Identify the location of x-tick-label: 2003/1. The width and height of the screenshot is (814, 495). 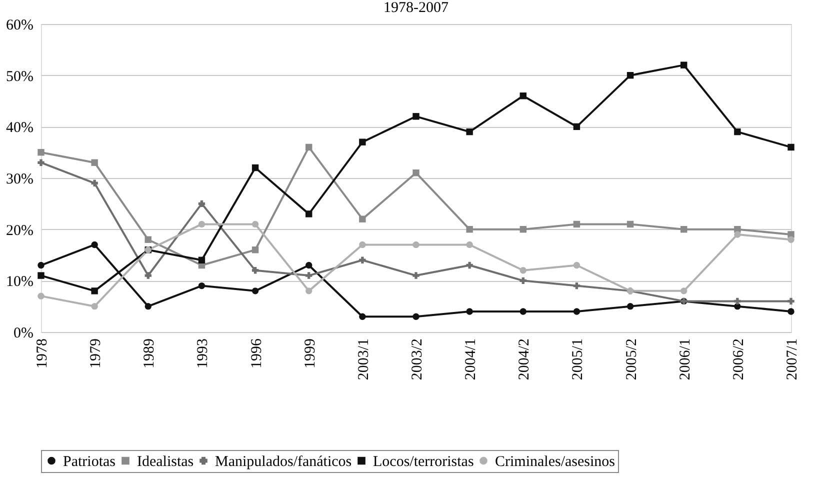
(364, 359).